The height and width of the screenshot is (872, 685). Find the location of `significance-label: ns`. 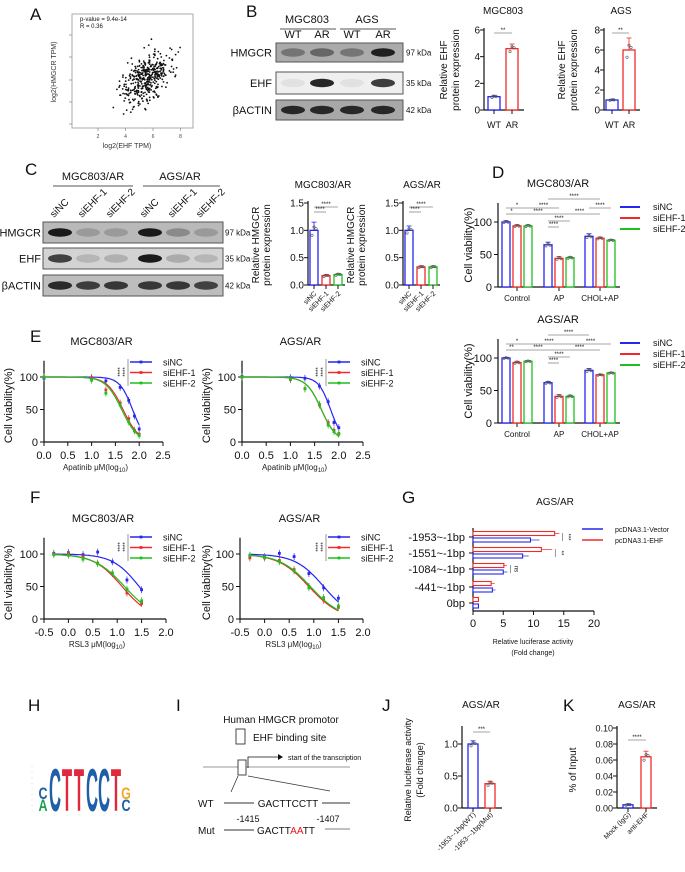

significance-label: ns is located at coordinates (515, 569).